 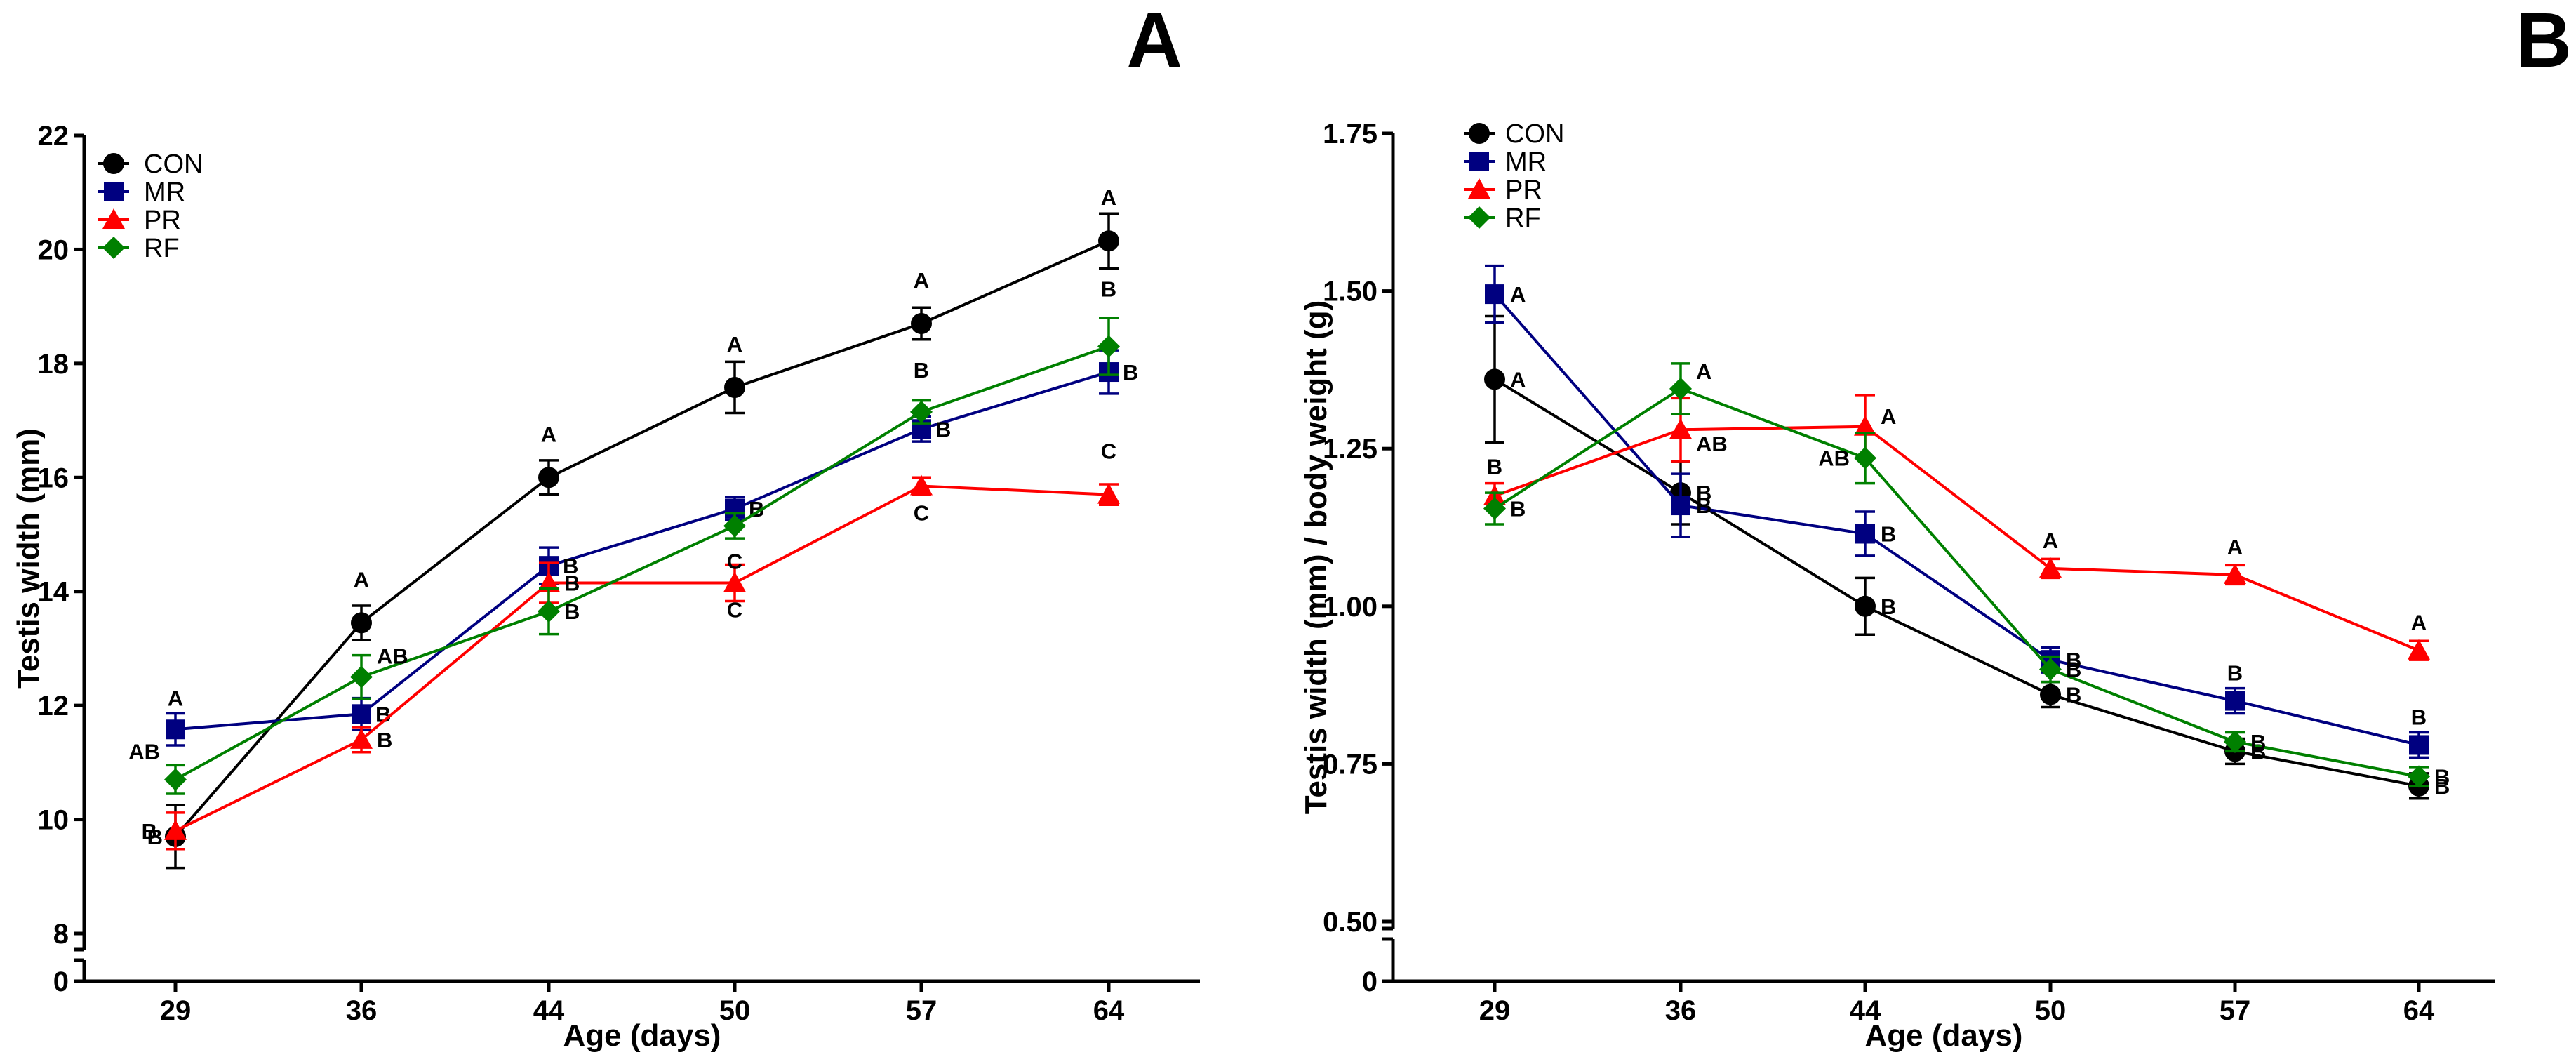 I want to click on sig-letter-b-mr-44: B, so click(x=1888, y=533).